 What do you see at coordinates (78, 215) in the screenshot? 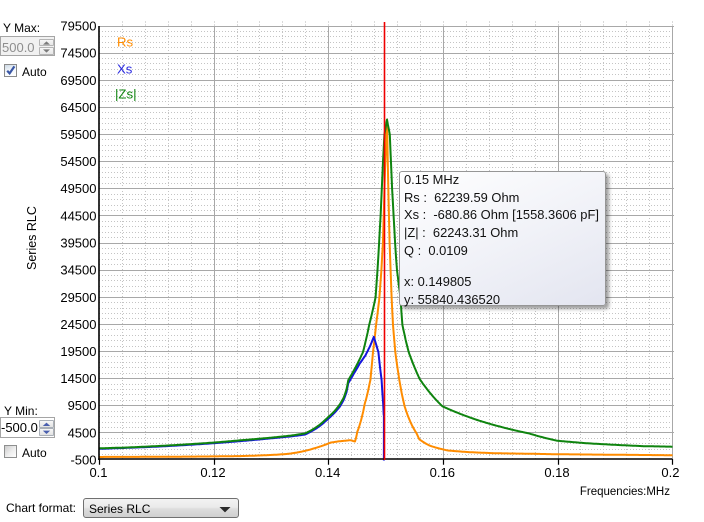
I see `svg-text: 44500` at bounding box center [78, 215].